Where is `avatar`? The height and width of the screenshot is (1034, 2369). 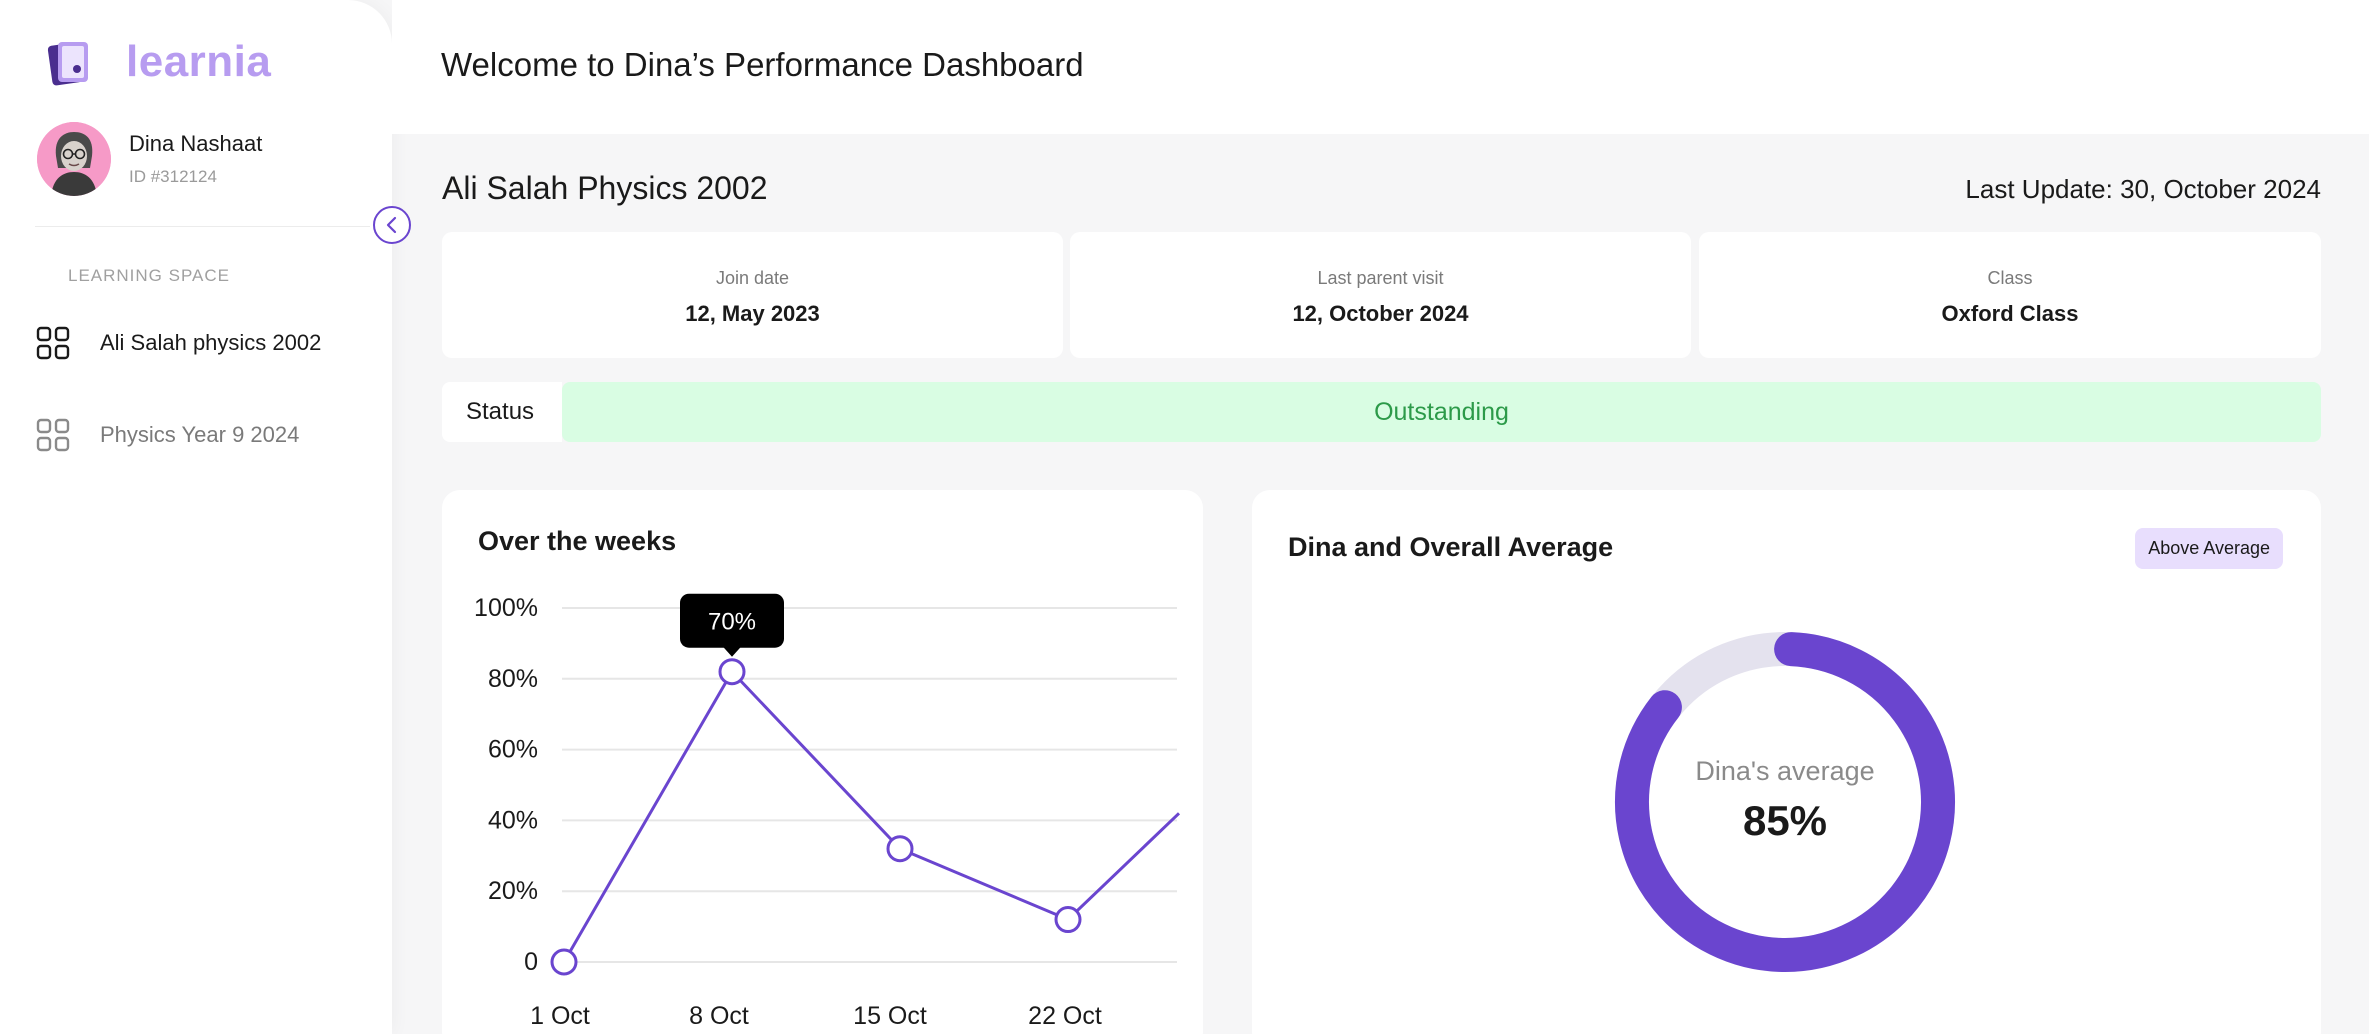 avatar is located at coordinates (74, 159).